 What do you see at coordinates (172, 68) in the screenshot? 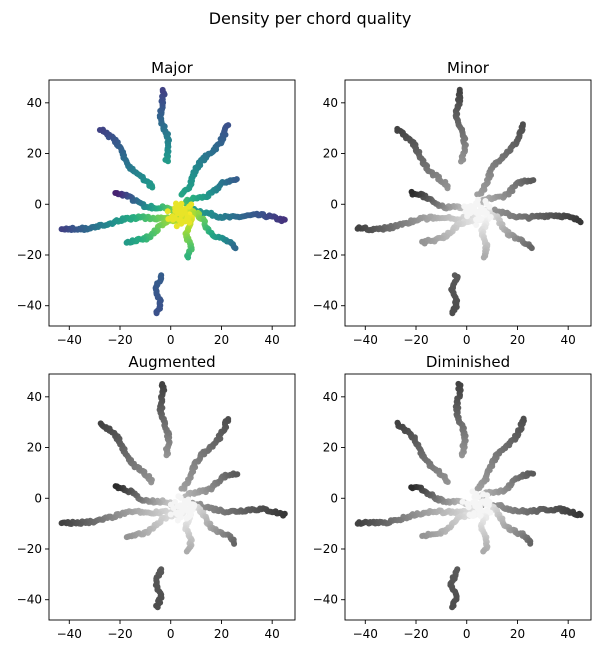
I see `subplot-title: Major` at bounding box center [172, 68].